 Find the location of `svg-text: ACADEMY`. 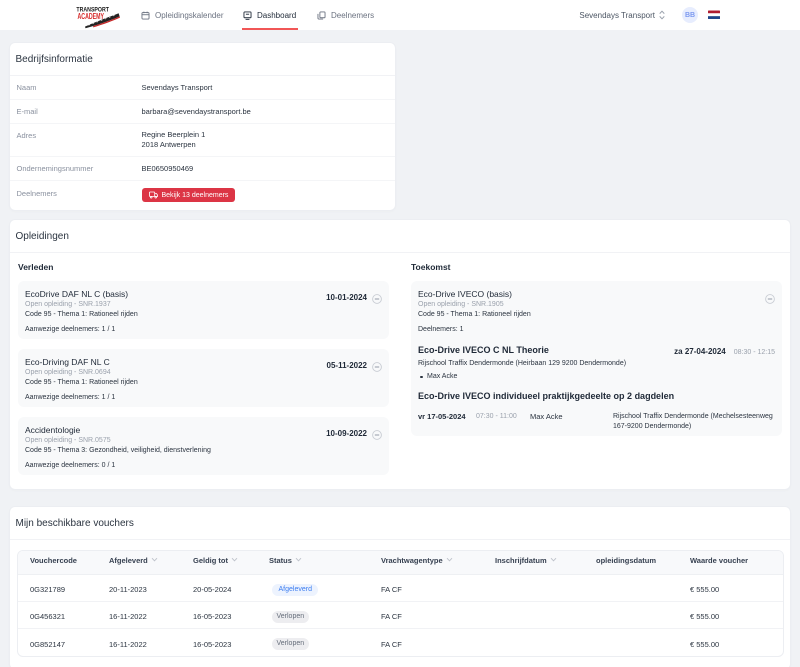

svg-text: ACADEMY is located at coordinates (91, 16).